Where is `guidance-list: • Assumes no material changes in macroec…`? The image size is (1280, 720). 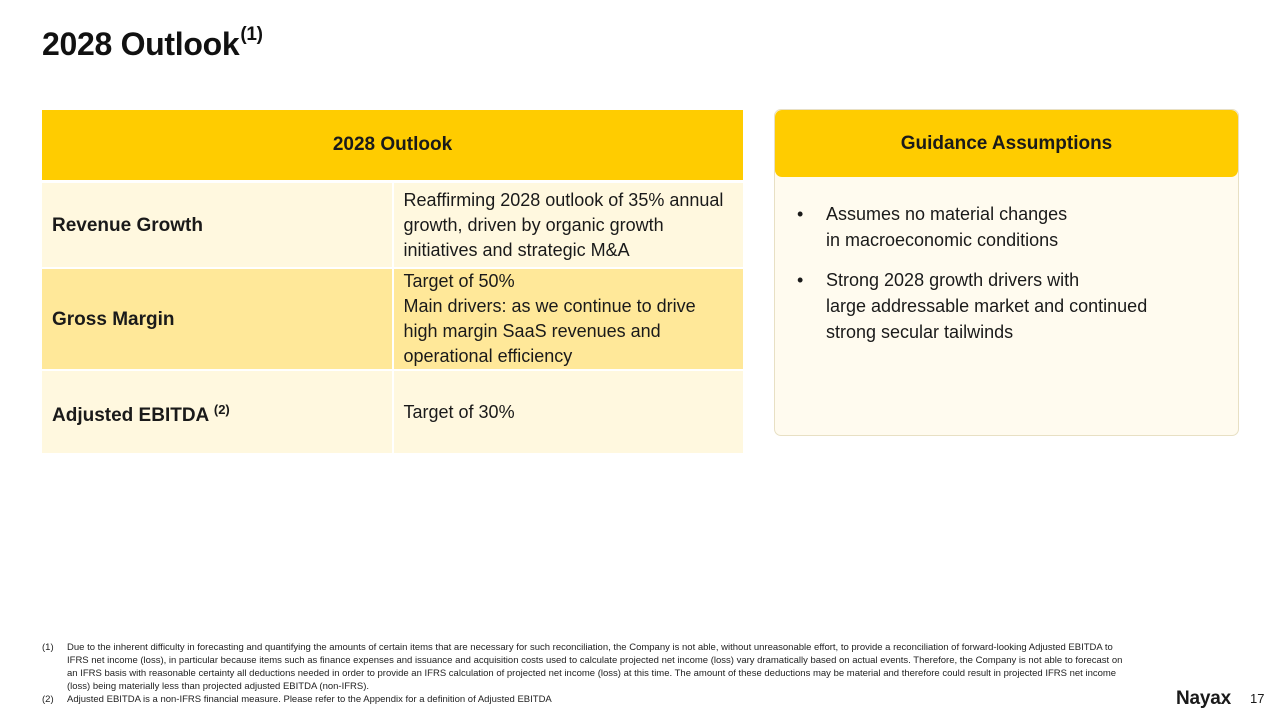
guidance-list: • Assumes no material changes in macroec… is located at coordinates (1006, 273).